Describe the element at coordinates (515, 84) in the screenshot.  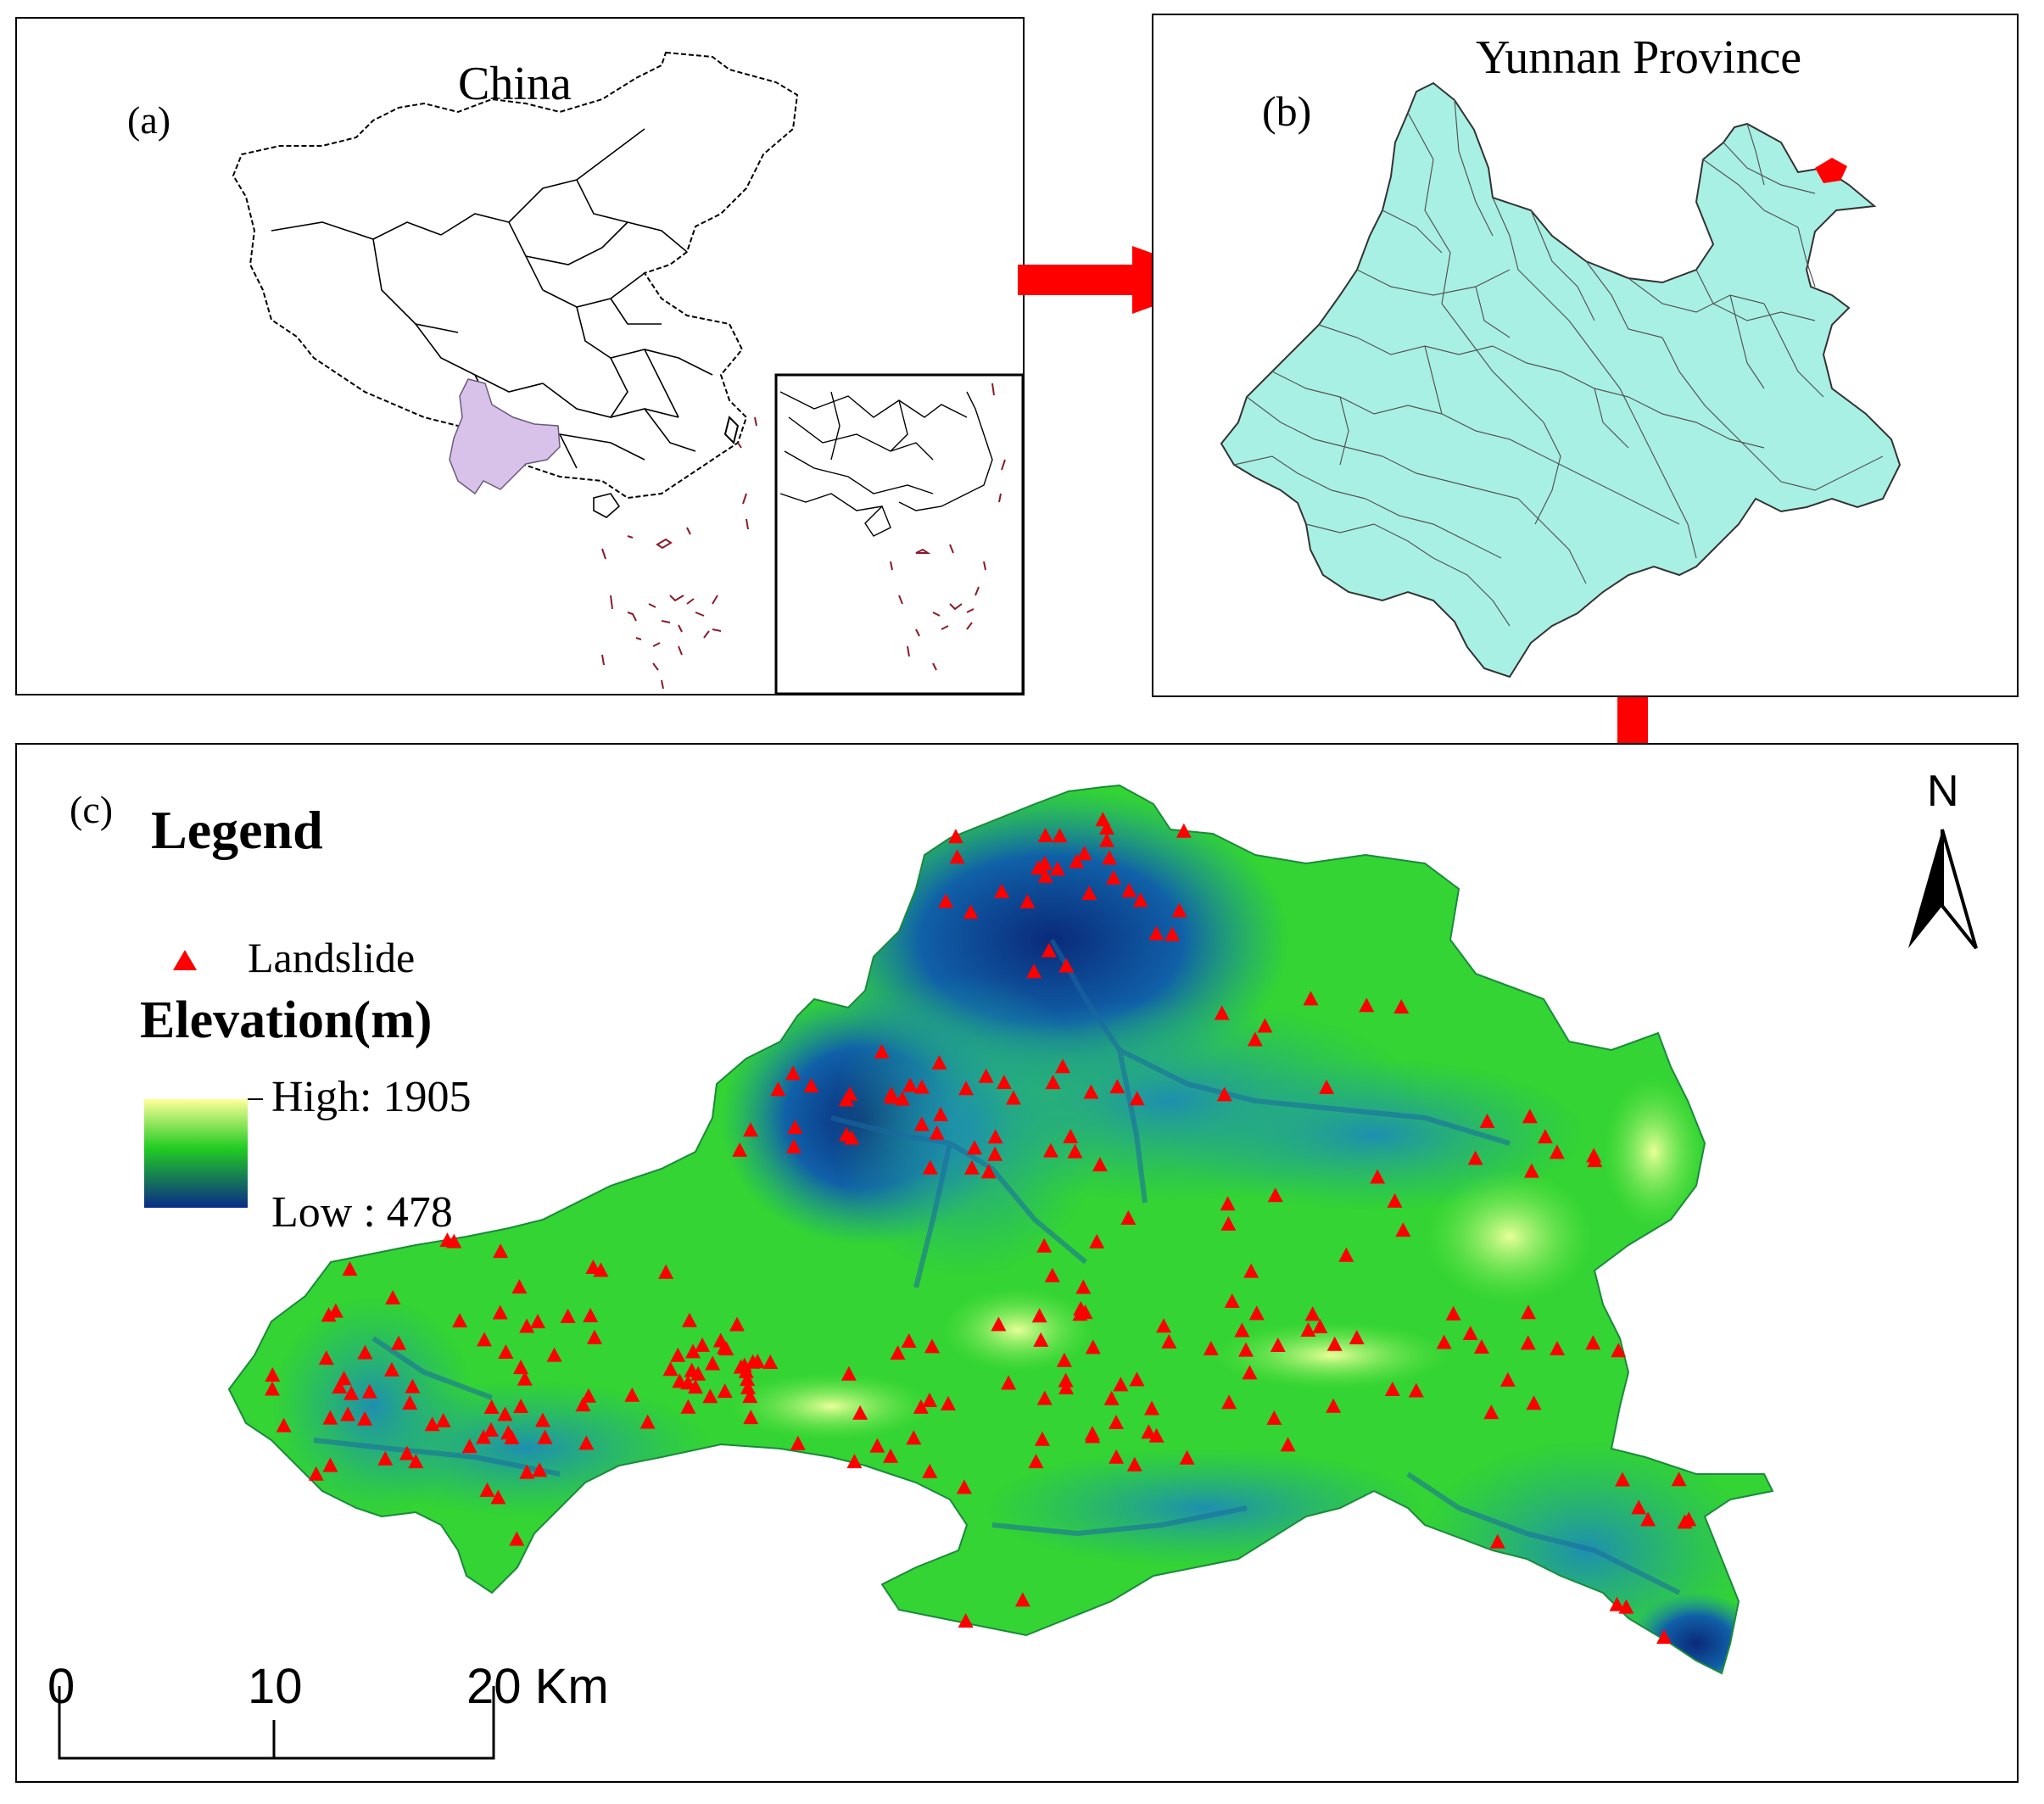
I see `panel-a-title: China` at that location.